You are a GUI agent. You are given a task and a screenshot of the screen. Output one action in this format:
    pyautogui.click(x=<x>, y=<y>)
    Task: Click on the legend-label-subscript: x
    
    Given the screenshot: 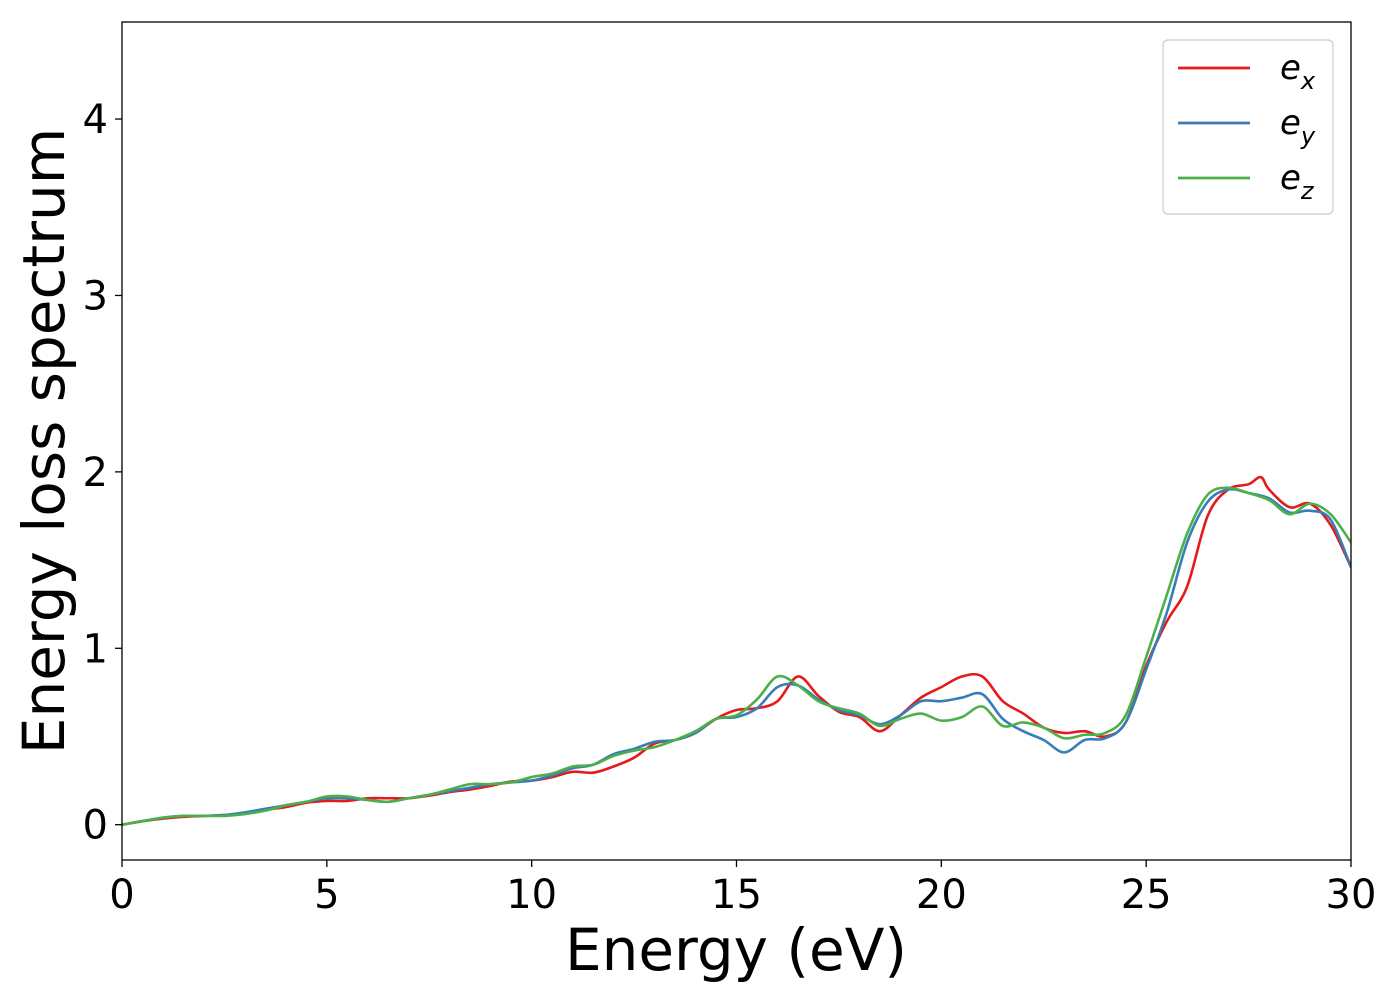 What is the action you would take?
    pyautogui.click(x=1308, y=81)
    